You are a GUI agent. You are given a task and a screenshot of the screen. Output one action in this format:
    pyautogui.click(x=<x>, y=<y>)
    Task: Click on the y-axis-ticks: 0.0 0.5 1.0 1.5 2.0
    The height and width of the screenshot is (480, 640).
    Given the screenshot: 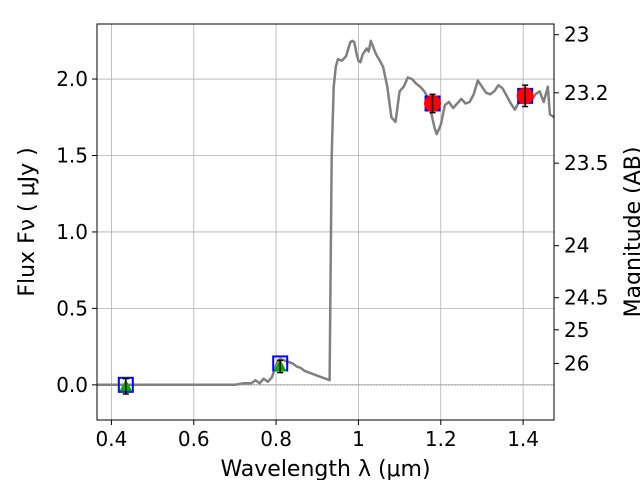 What is the action you would take?
    pyautogui.click(x=76, y=232)
    